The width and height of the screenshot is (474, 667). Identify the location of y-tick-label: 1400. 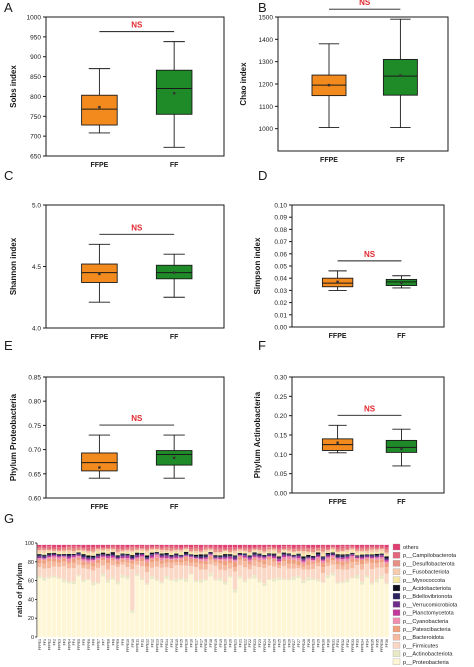
(266, 40).